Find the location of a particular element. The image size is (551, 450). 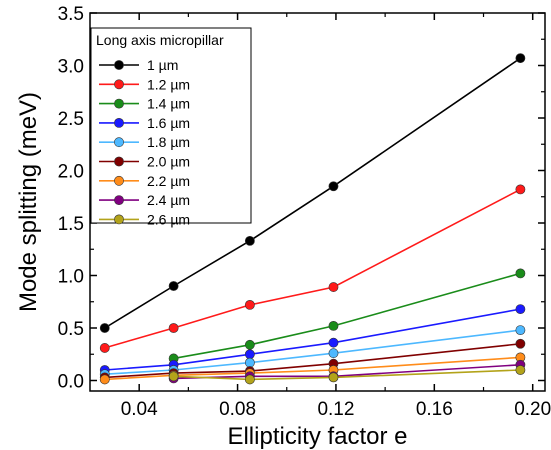

legend-label: 2.6 µm is located at coordinates (168, 219).